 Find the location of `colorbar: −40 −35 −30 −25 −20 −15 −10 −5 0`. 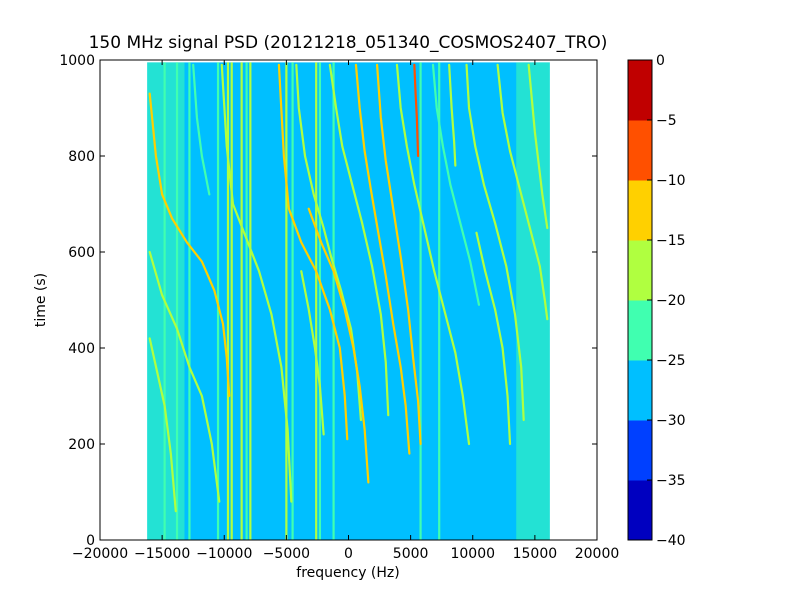

colorbar: −40 −35 −30 −25 −20 −15 −10 −5 0 is located at coordinates (656, 301).